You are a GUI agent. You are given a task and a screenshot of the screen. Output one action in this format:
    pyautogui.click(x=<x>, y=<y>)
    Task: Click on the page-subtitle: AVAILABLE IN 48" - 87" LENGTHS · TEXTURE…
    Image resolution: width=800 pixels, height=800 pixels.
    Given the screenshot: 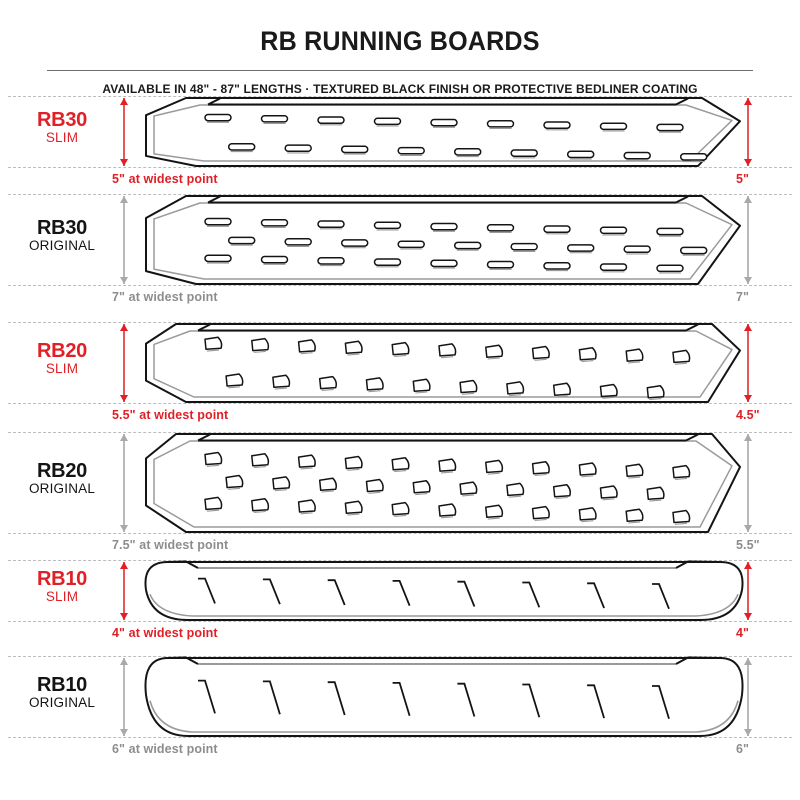 What is the action you would take?
    pyautogui.click(x=400, y=89)
    